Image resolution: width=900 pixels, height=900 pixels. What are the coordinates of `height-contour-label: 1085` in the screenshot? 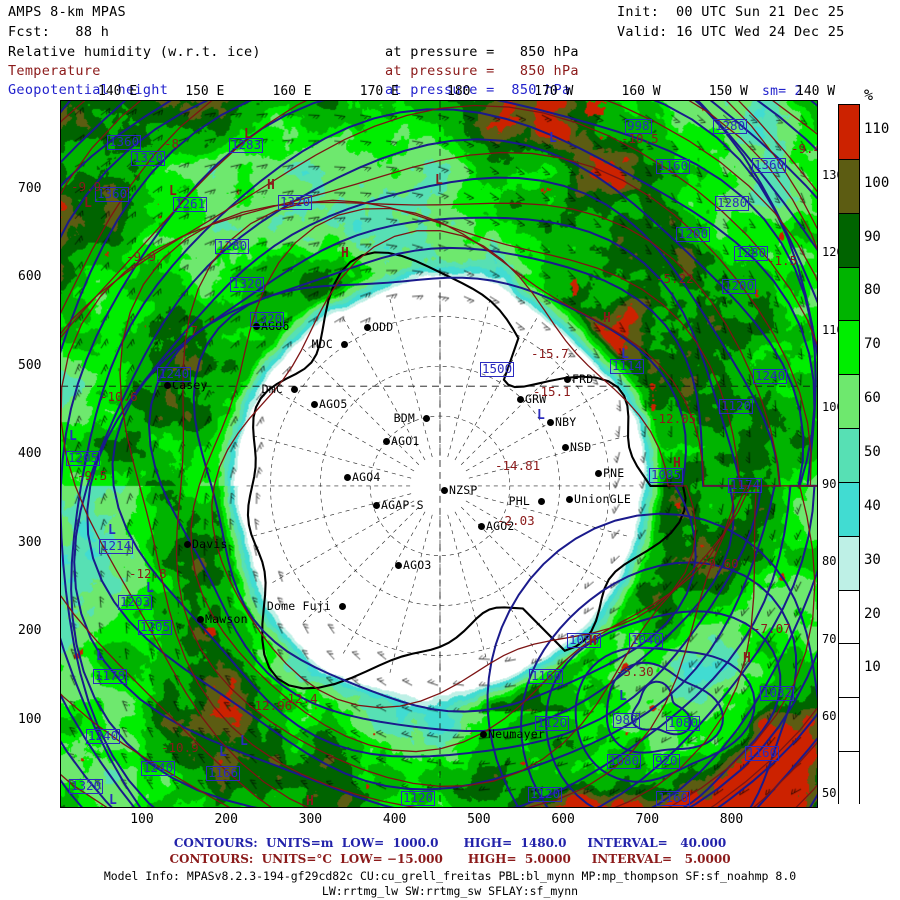 It's located at (666, 475).